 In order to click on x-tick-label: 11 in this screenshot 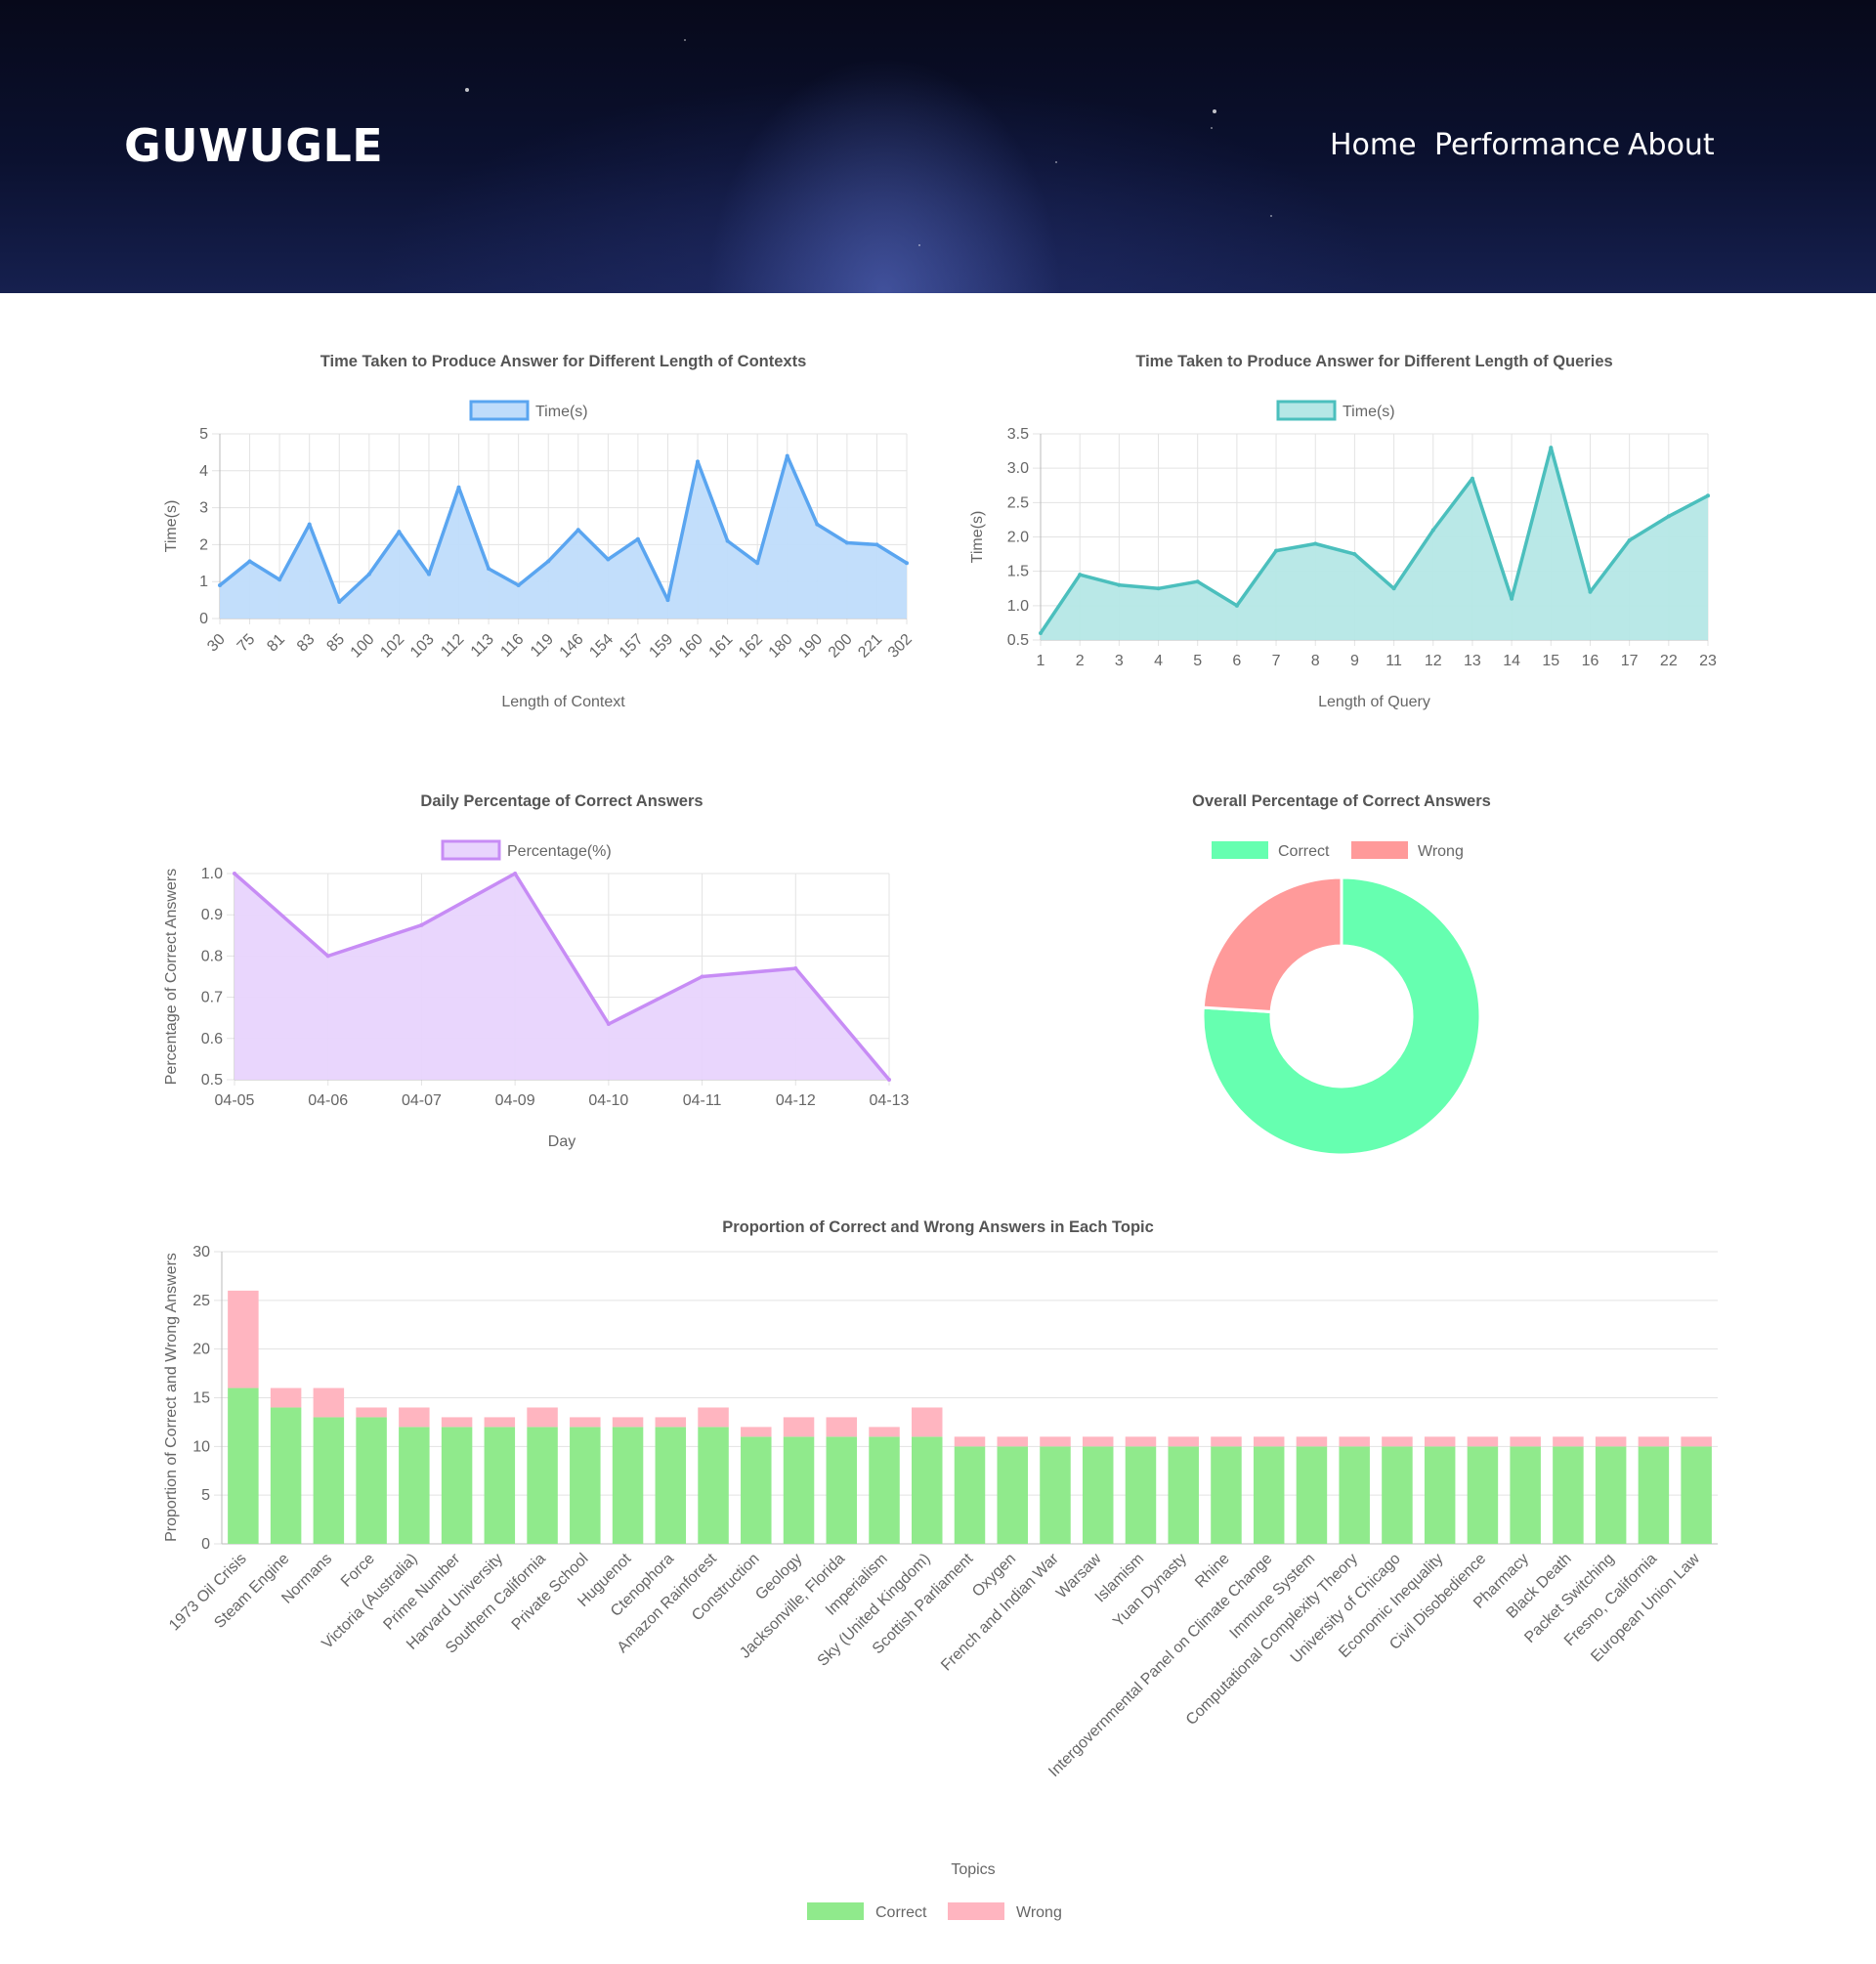, I will do `click(1394, 661)`.